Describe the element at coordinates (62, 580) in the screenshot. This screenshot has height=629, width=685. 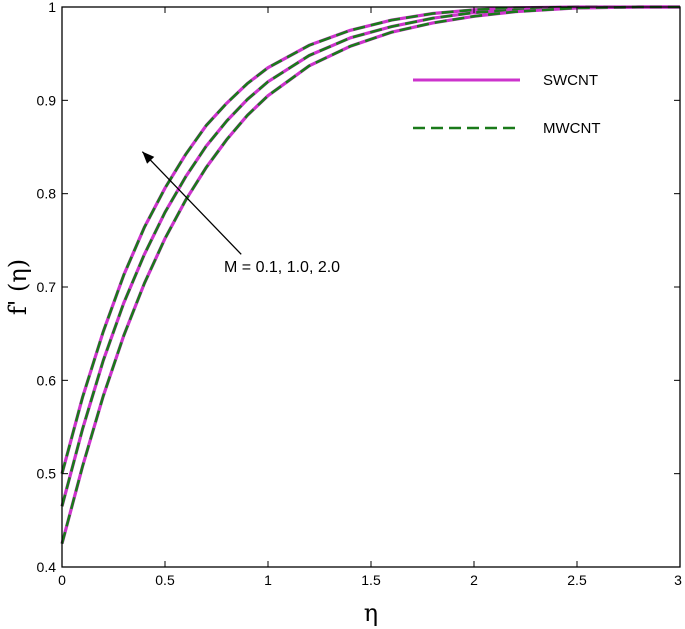
I see `x-tick-label: 0` at that location.